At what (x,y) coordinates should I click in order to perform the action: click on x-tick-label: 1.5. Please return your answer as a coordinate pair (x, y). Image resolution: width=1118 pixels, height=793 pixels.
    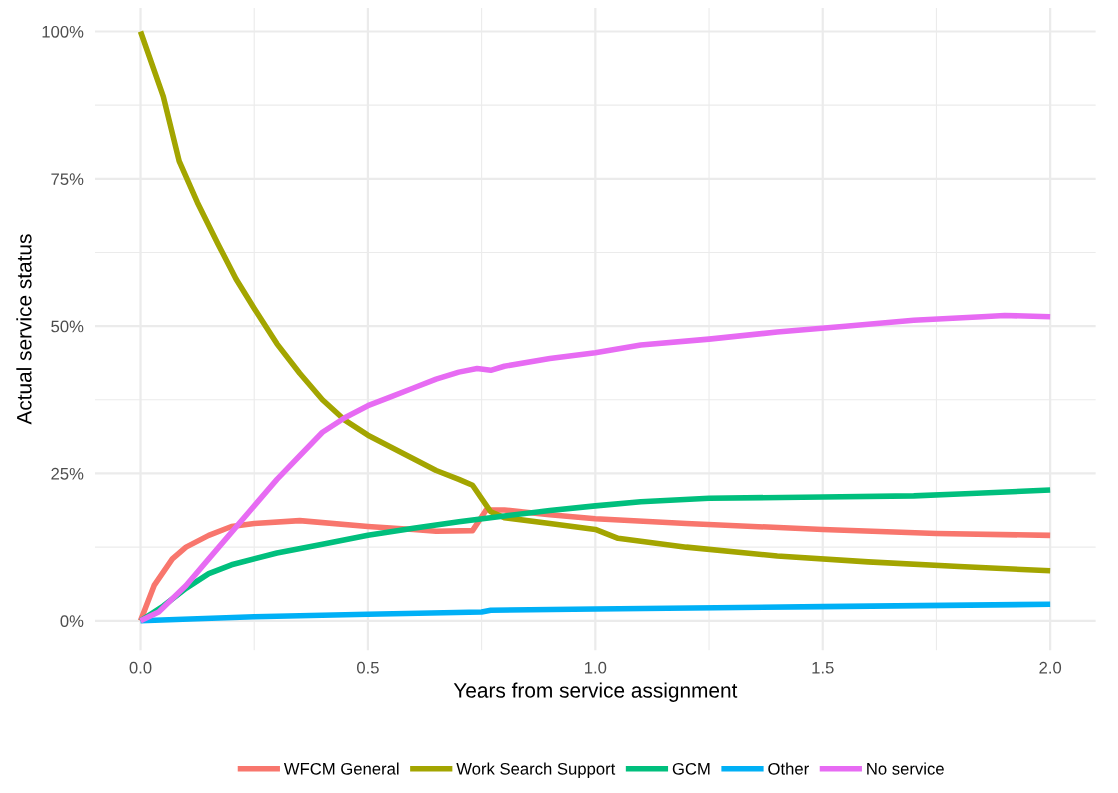
    Looking at the image, I should click on (823, 667).